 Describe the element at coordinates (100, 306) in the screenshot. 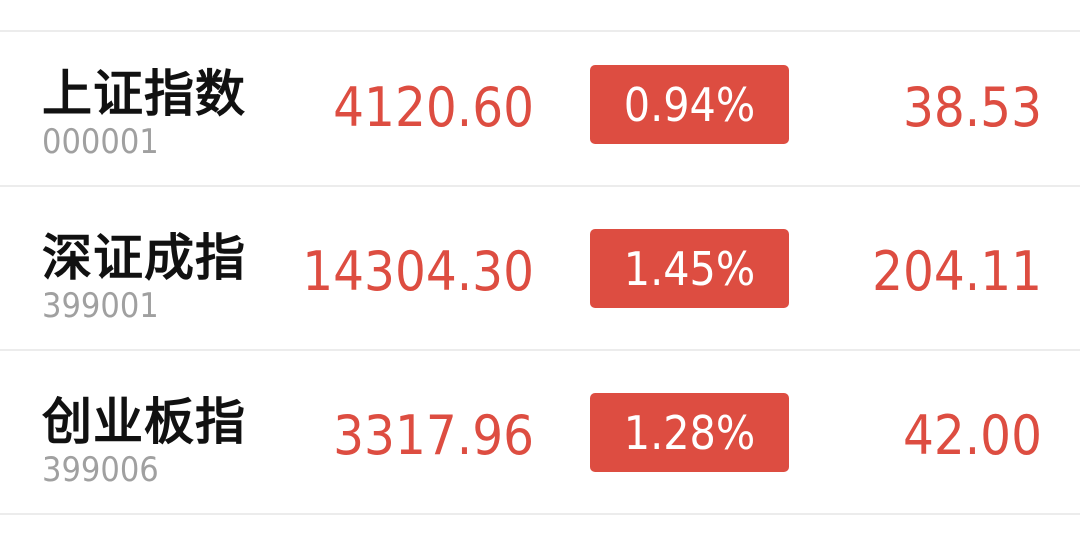

I see `index-code: 399001` at that location.